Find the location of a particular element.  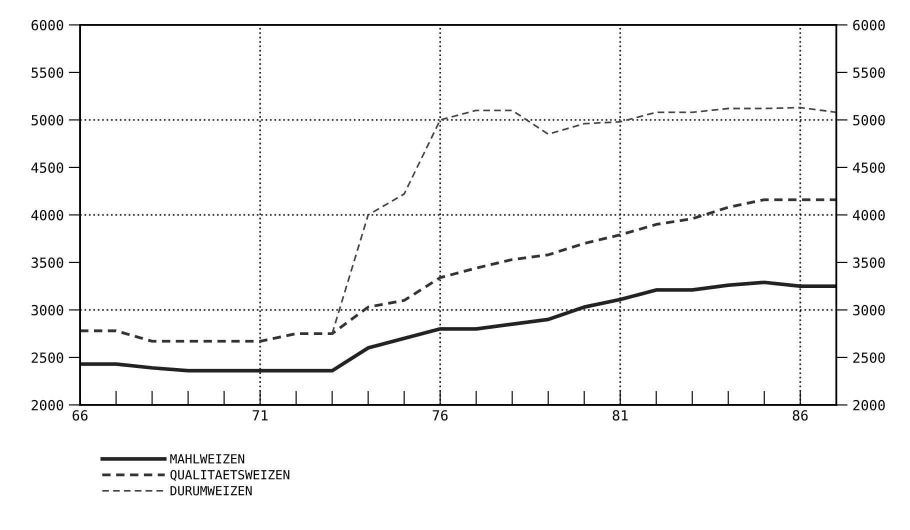

x-tick-label: 66 is located at coordinates (80, 415).